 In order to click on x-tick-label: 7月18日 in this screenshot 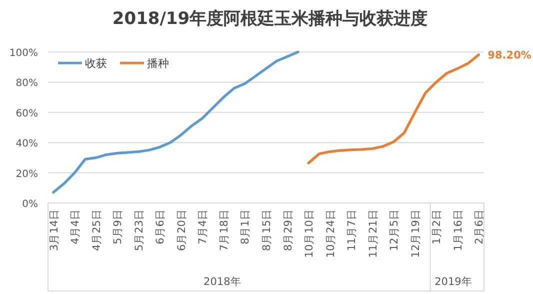, I will do `click(224, 230)`.